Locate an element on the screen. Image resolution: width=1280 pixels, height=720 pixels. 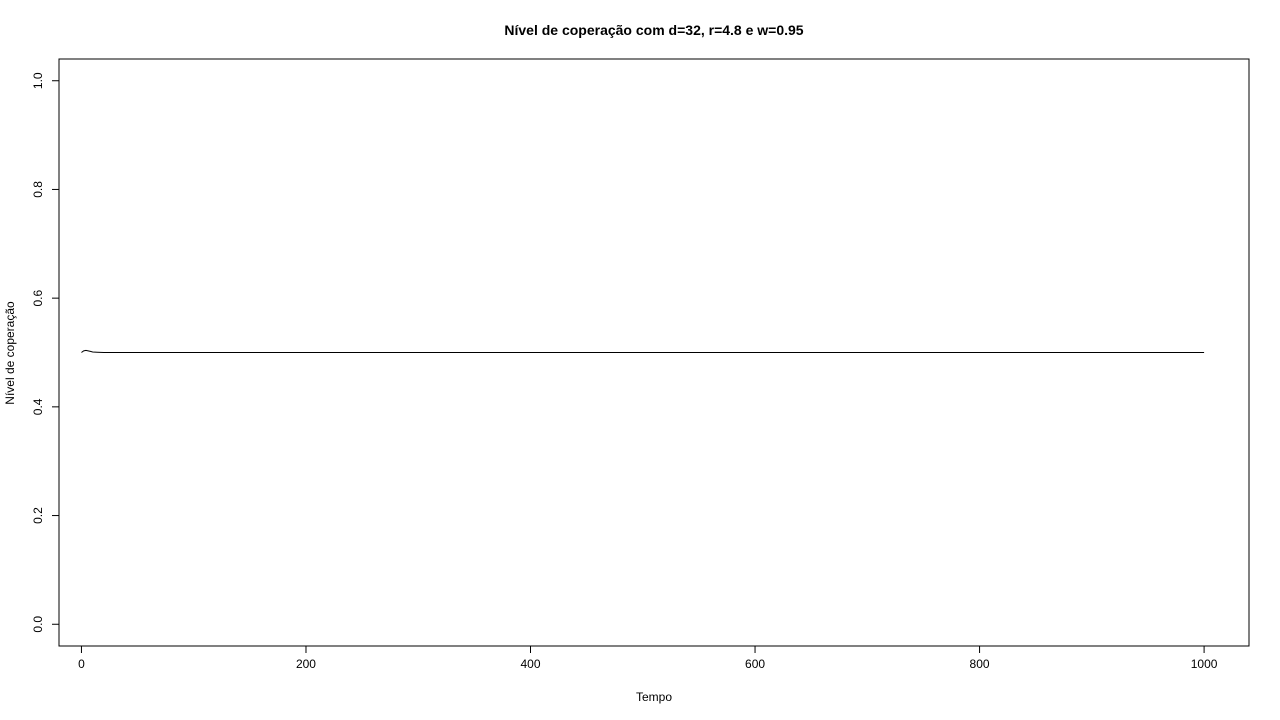
y-tick-label: 0.8 is located at coordinates (38, 189).